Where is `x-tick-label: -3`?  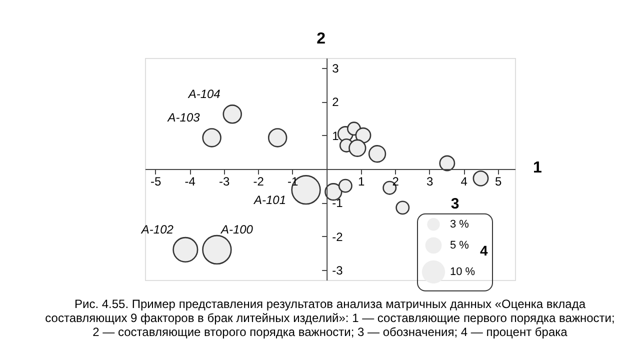
x-tick-label: -3 is located at coordinates (224, 181).